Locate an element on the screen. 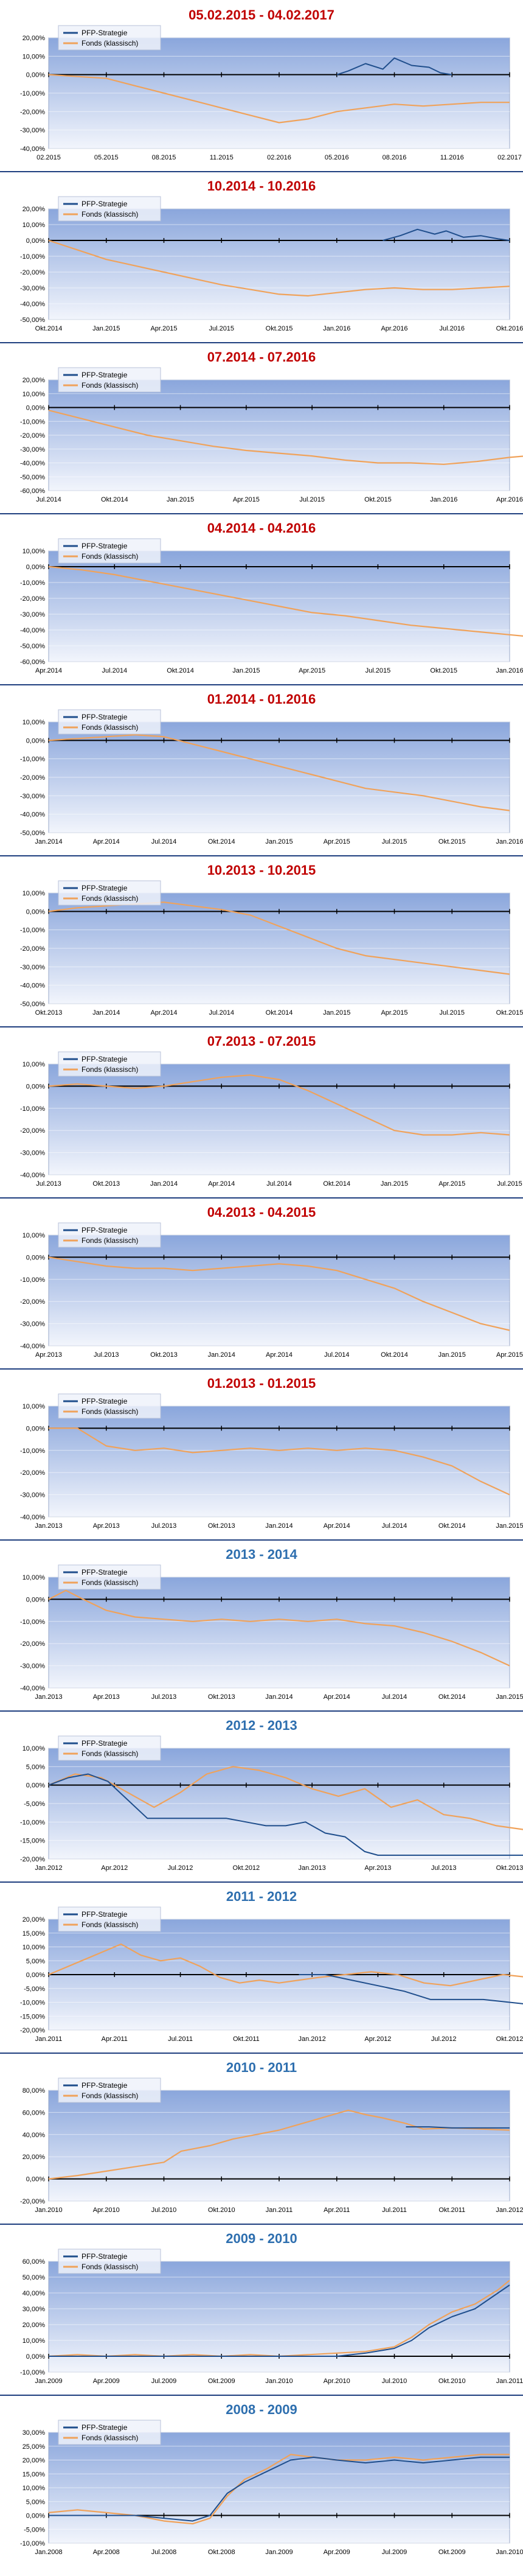 Image resolution: width=523 pixels, height=2576 pixels. y-tick-label: 5,00% is located at coordinates (36, 1962).